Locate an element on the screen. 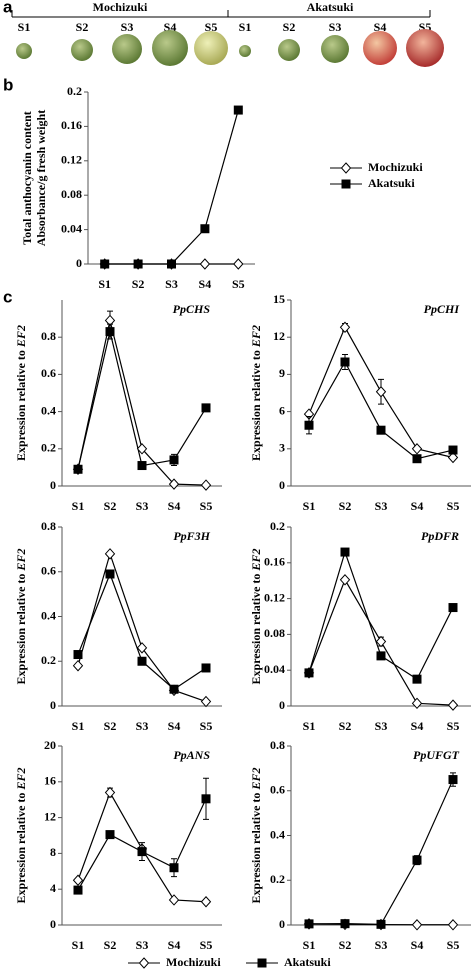 This screenshot has width=472, height=972. y-tick-label: 20 is located at coordinates (50, 745).